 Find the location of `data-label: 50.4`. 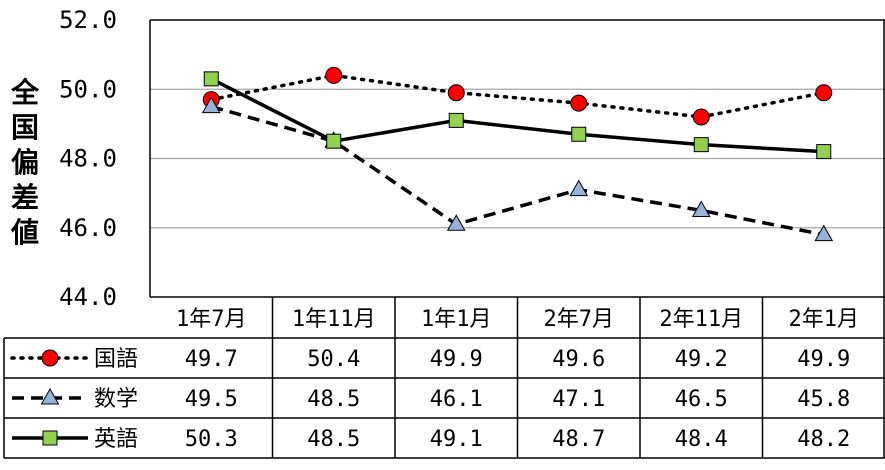

data-label: 50.4 is located at coordinates (333, 359).